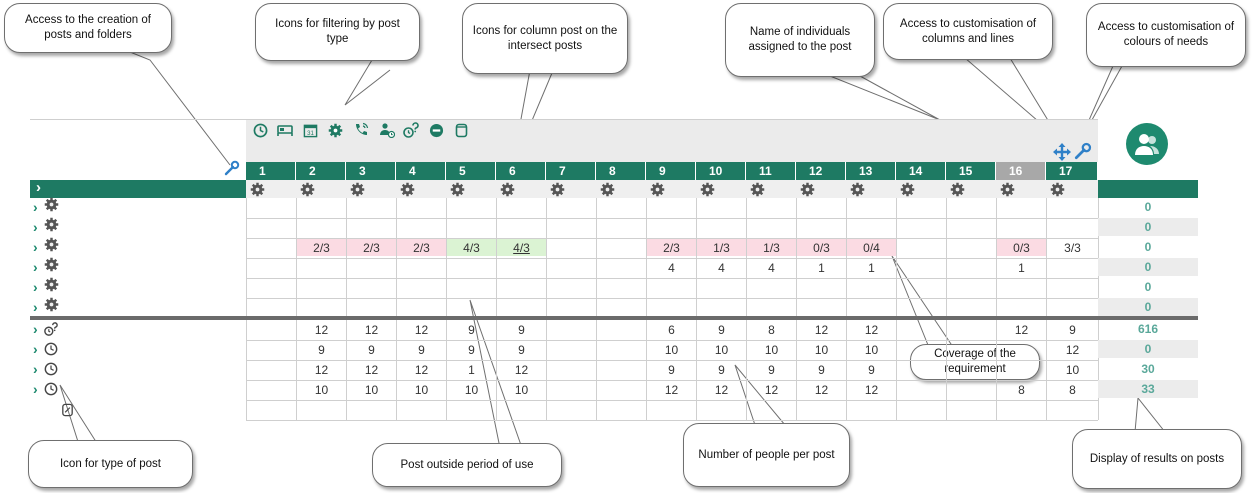 This screenshot has width=1255, height=493. Describe the element at coordinates (38, 187) in the screenshot. I see `expand-all-icon: ›` at that location.